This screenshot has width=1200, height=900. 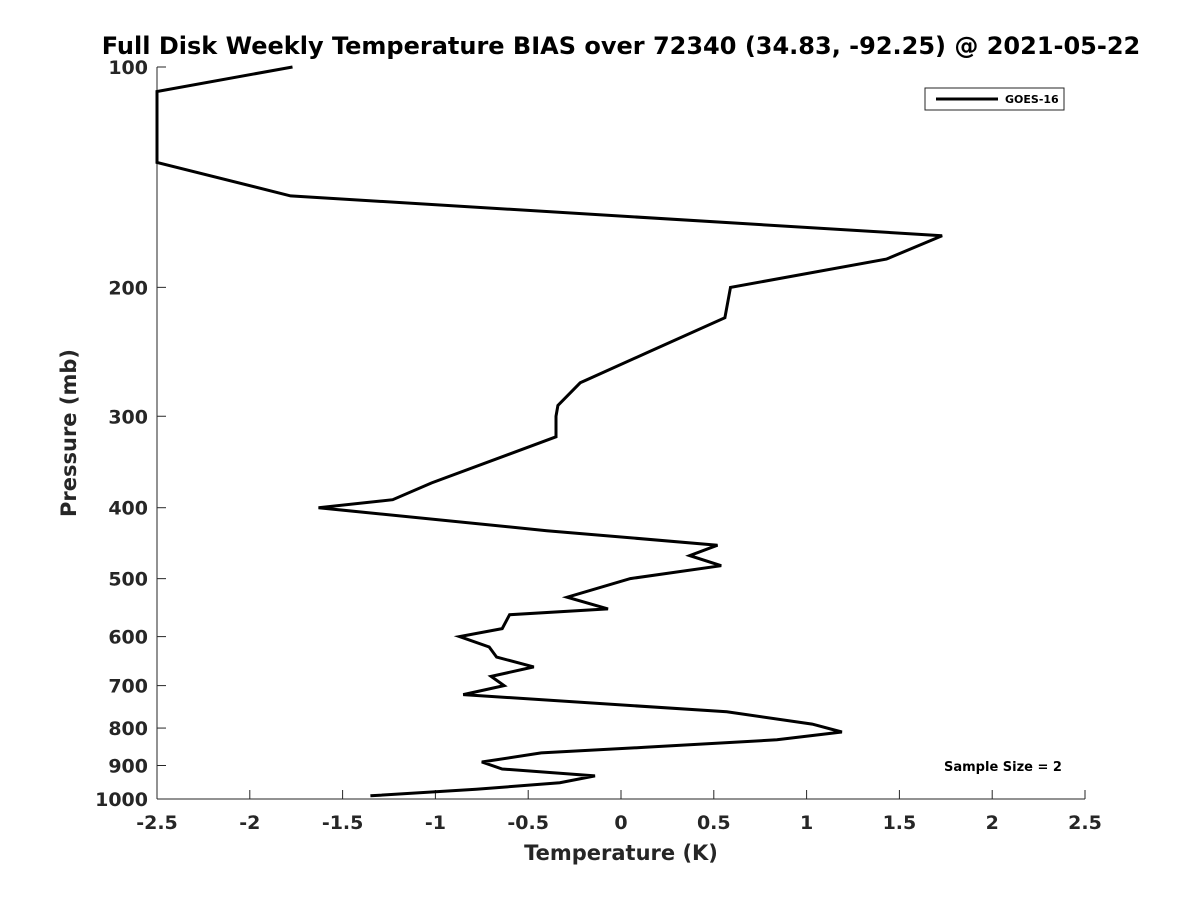 What do you see at coordinates (128, 767) in the screenshot?
I see `y-tick-label: 900` at bounding box center [128, 767].